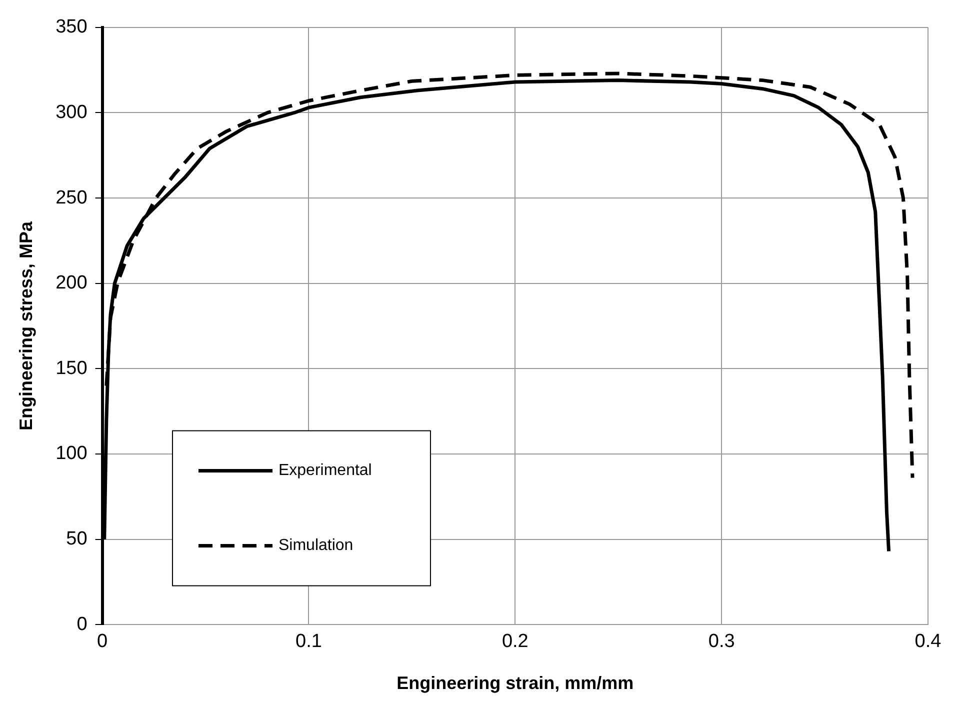 The image size is (957, 711). Describe the element at coordinates (515, 683) in the screenshot. I see `x-axis-title: Engineering strain, mm/mm` at that location.